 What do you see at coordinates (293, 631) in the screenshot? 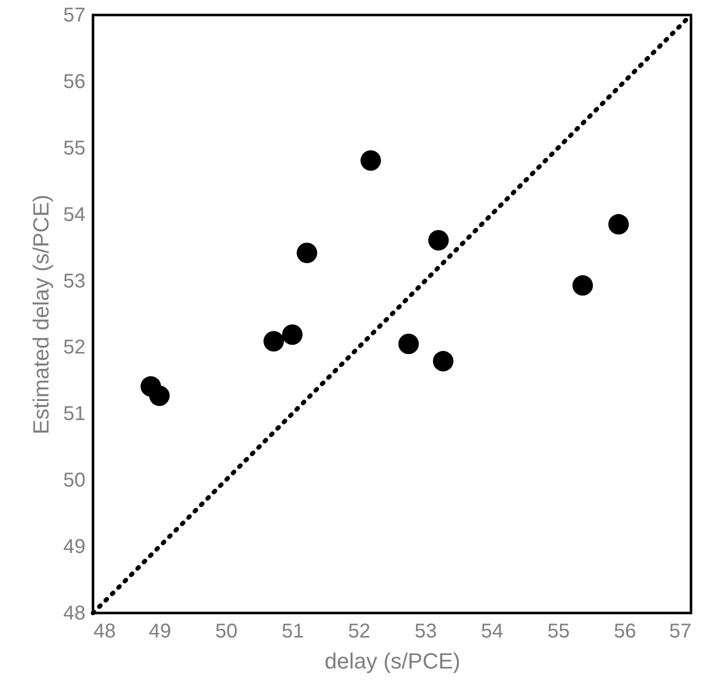
I see `x-tick-label: 51` at bounding box center [293, 631].